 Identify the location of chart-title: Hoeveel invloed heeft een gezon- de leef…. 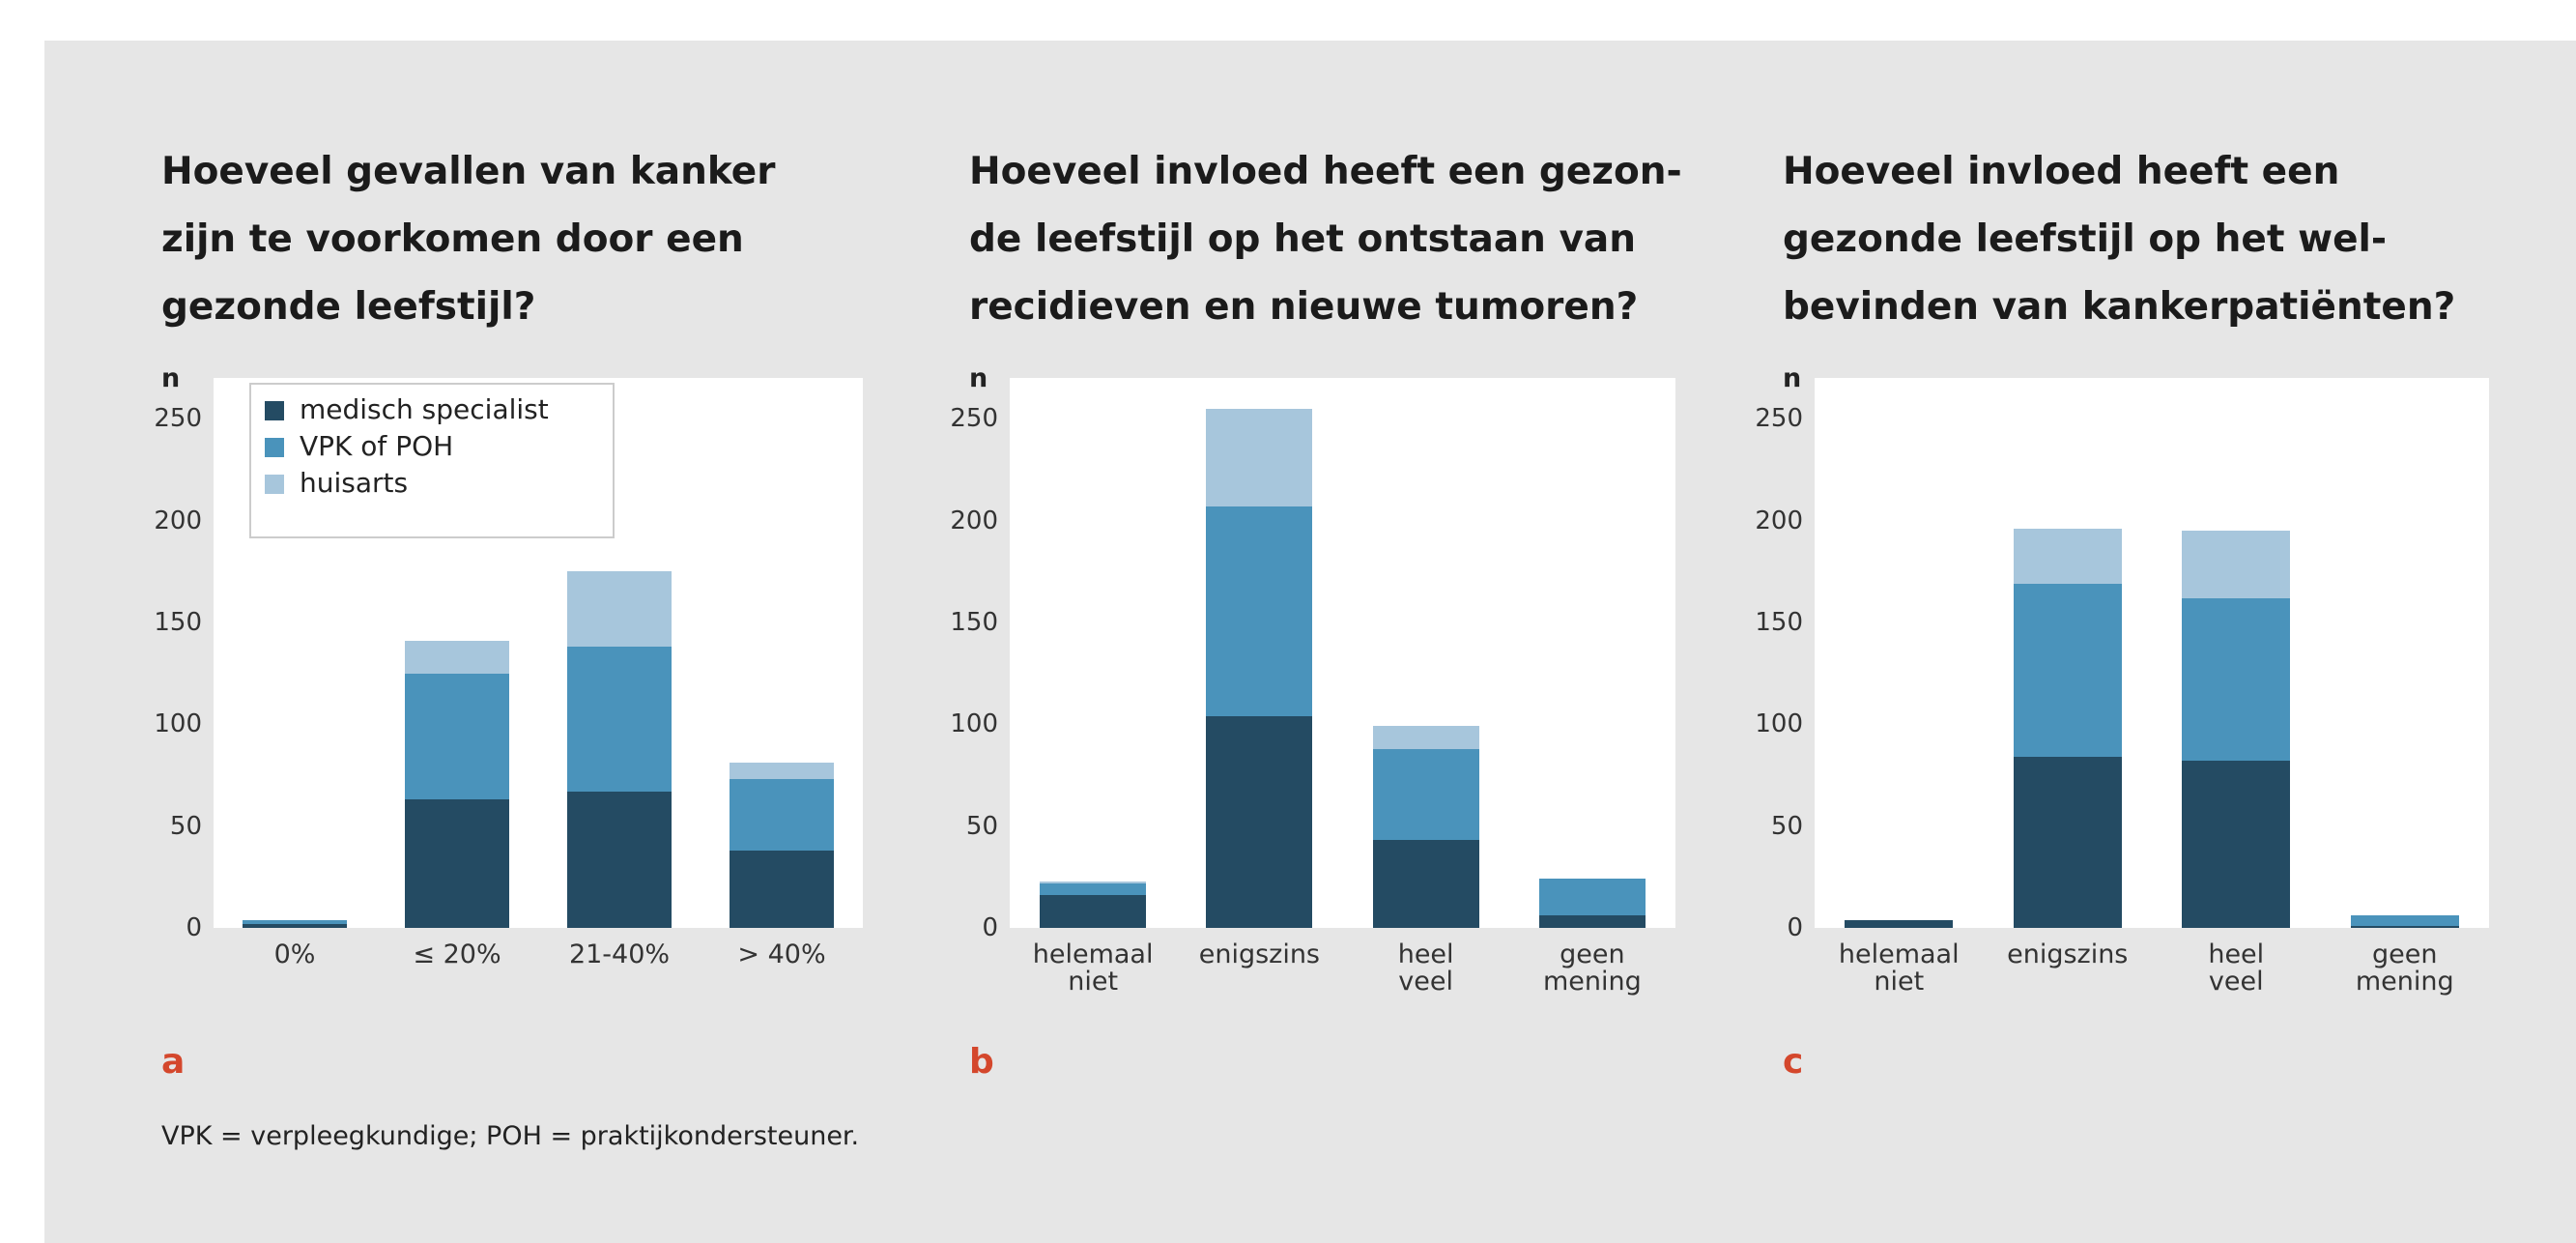
(1325, 240).